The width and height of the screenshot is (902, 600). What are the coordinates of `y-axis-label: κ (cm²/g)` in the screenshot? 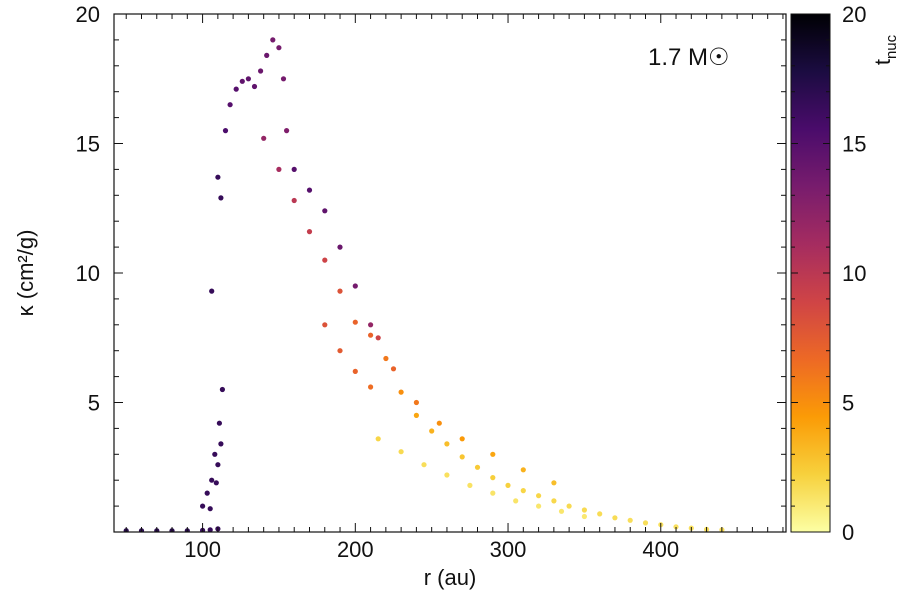 It's located at (25, 273).